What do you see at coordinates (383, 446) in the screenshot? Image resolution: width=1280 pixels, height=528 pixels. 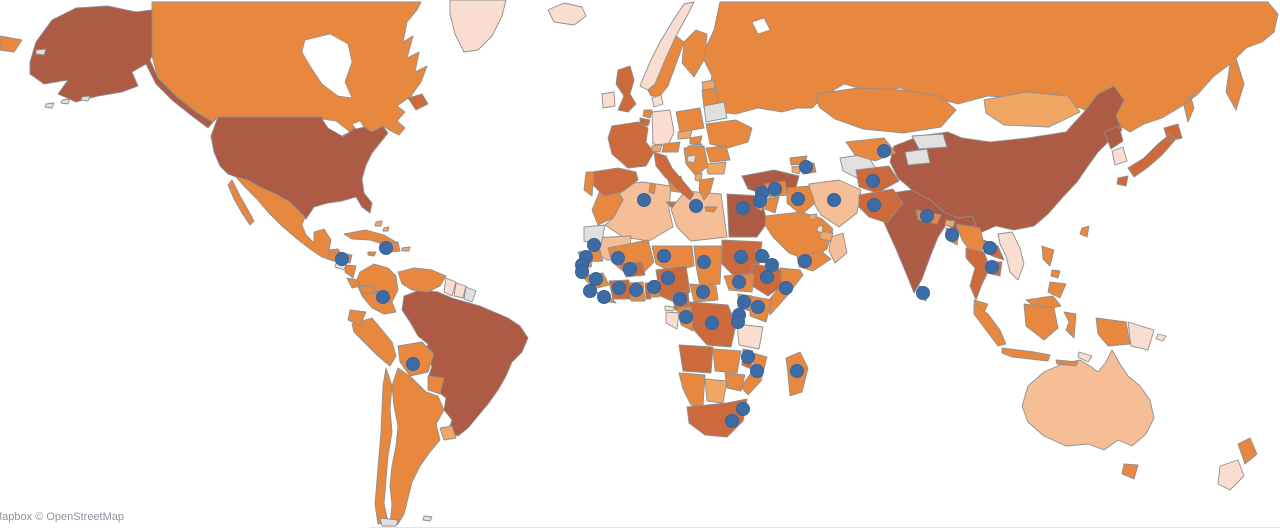 I see `country-chile: Chile` at bounding box center [383, 446].